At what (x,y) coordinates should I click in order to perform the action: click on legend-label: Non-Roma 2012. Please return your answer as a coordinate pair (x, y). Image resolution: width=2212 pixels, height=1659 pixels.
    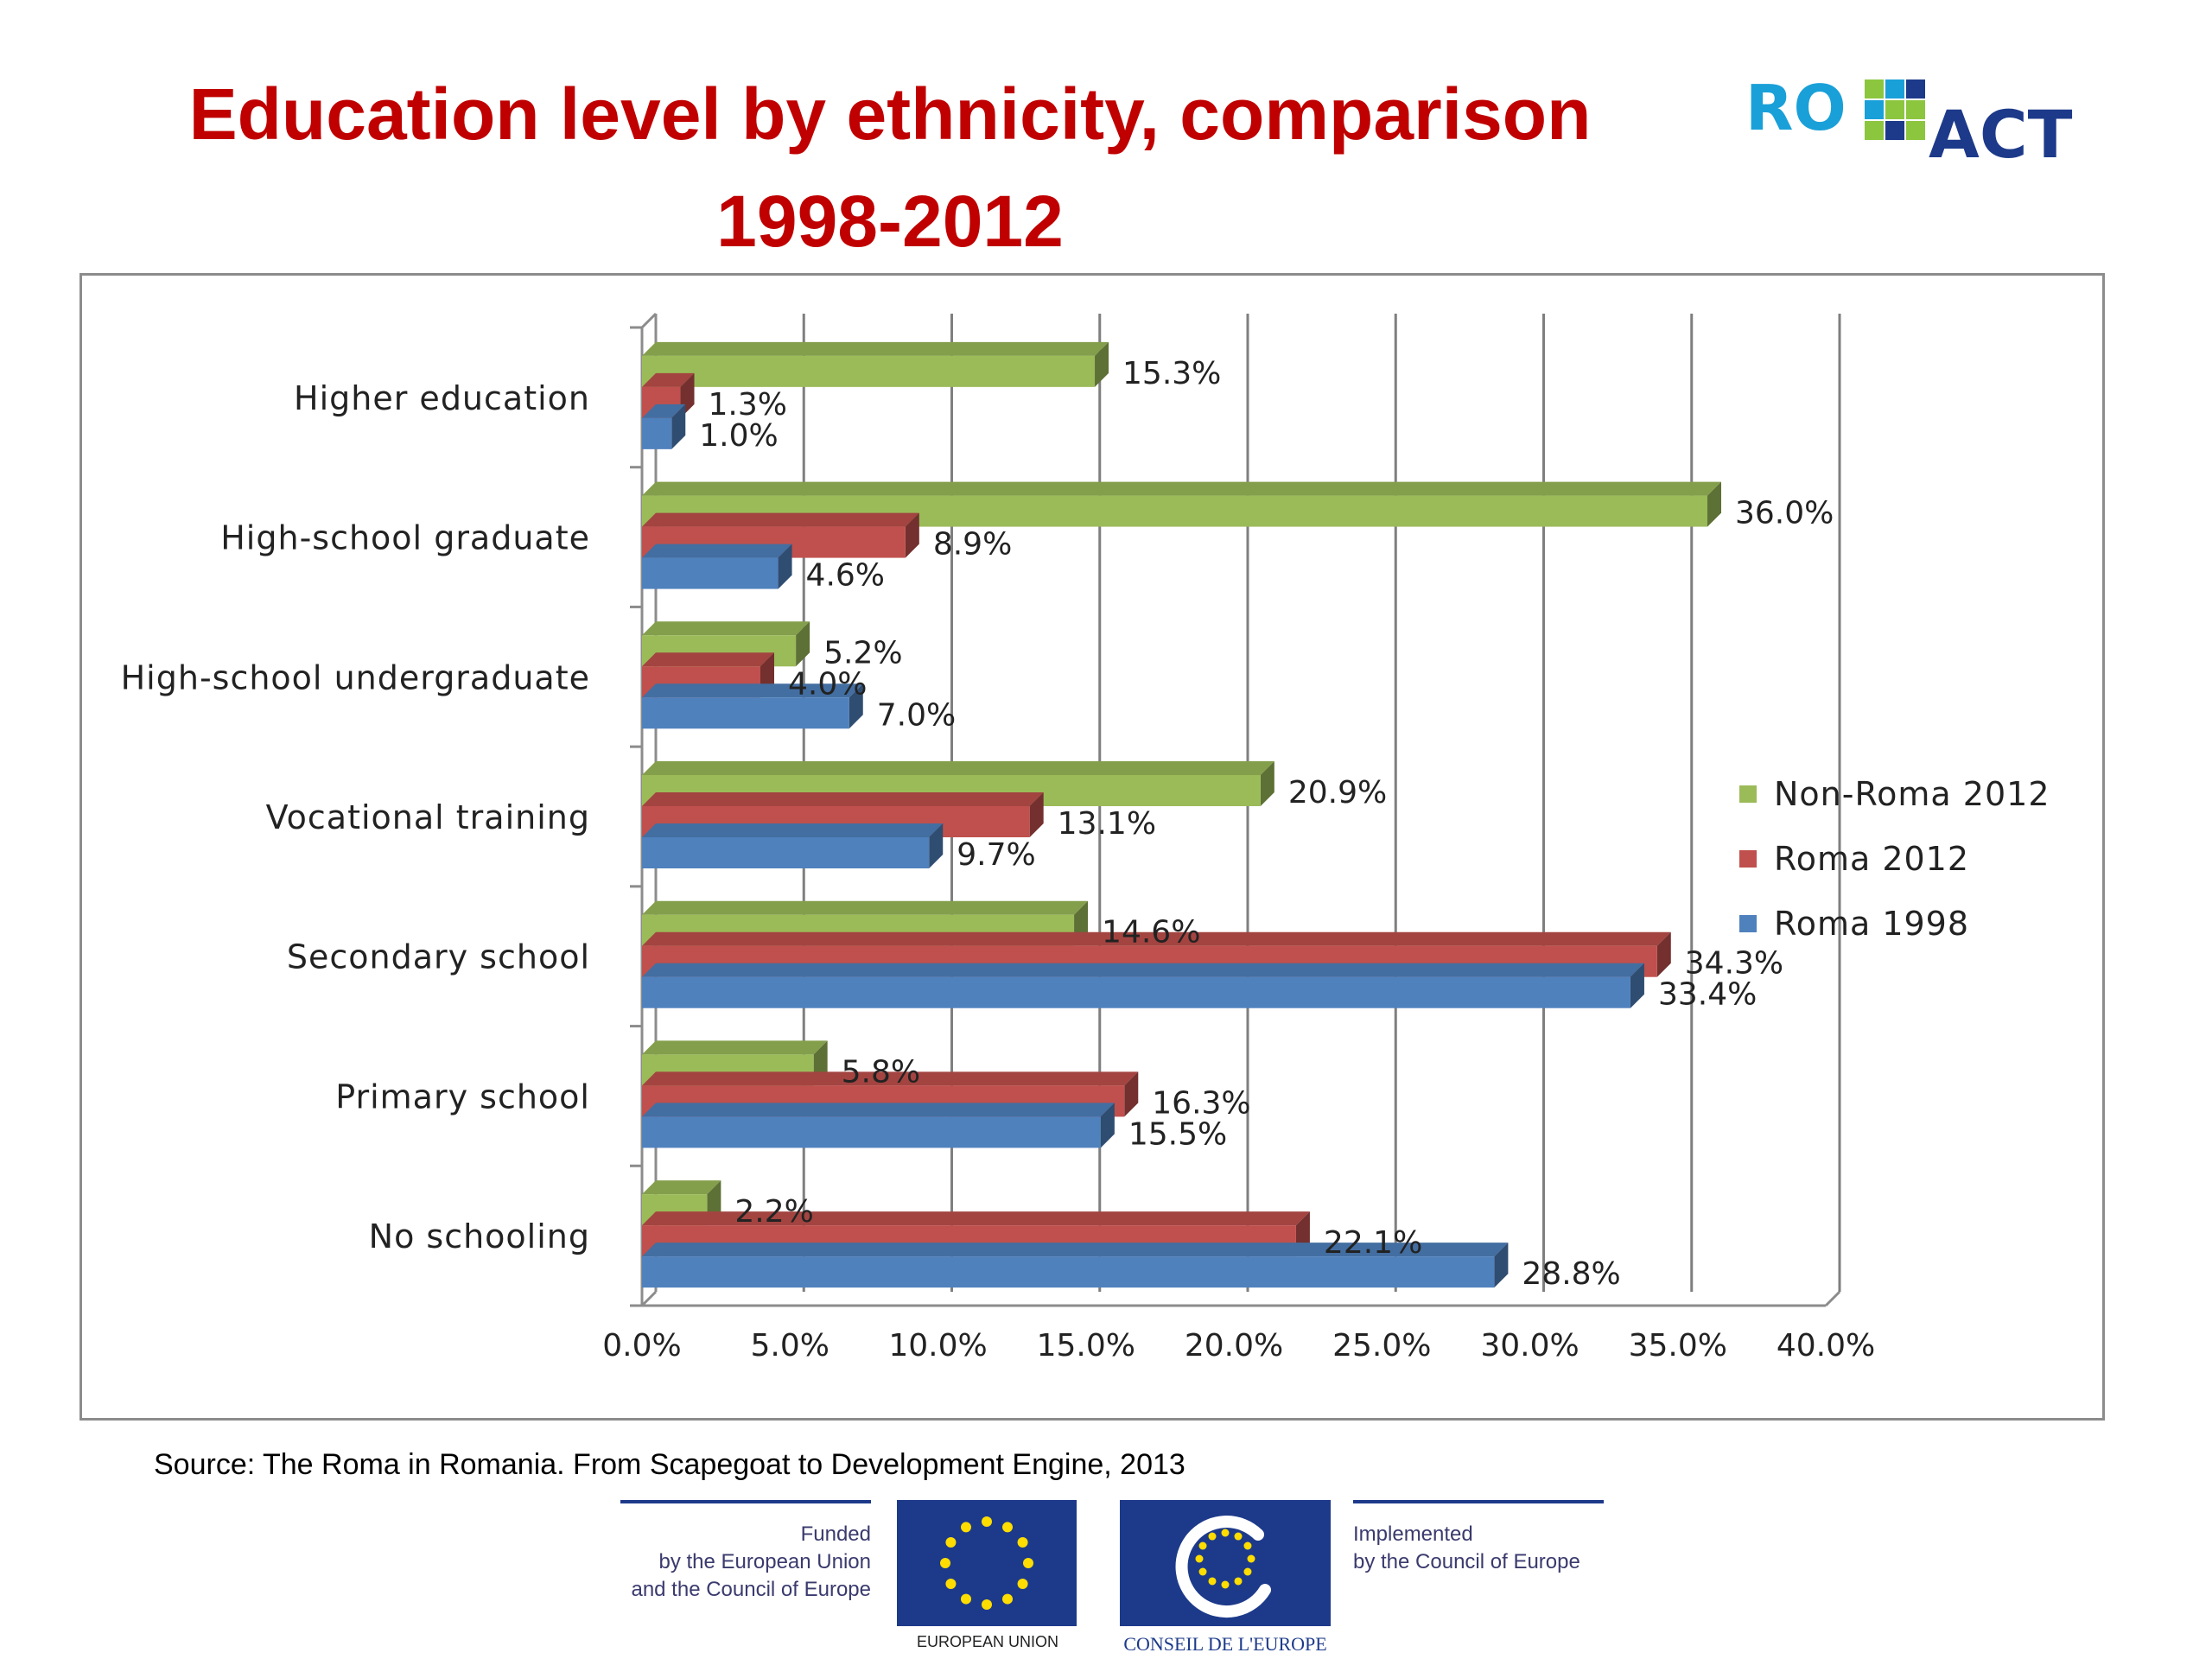
    Looking at the image, I should click on (1912, 793).